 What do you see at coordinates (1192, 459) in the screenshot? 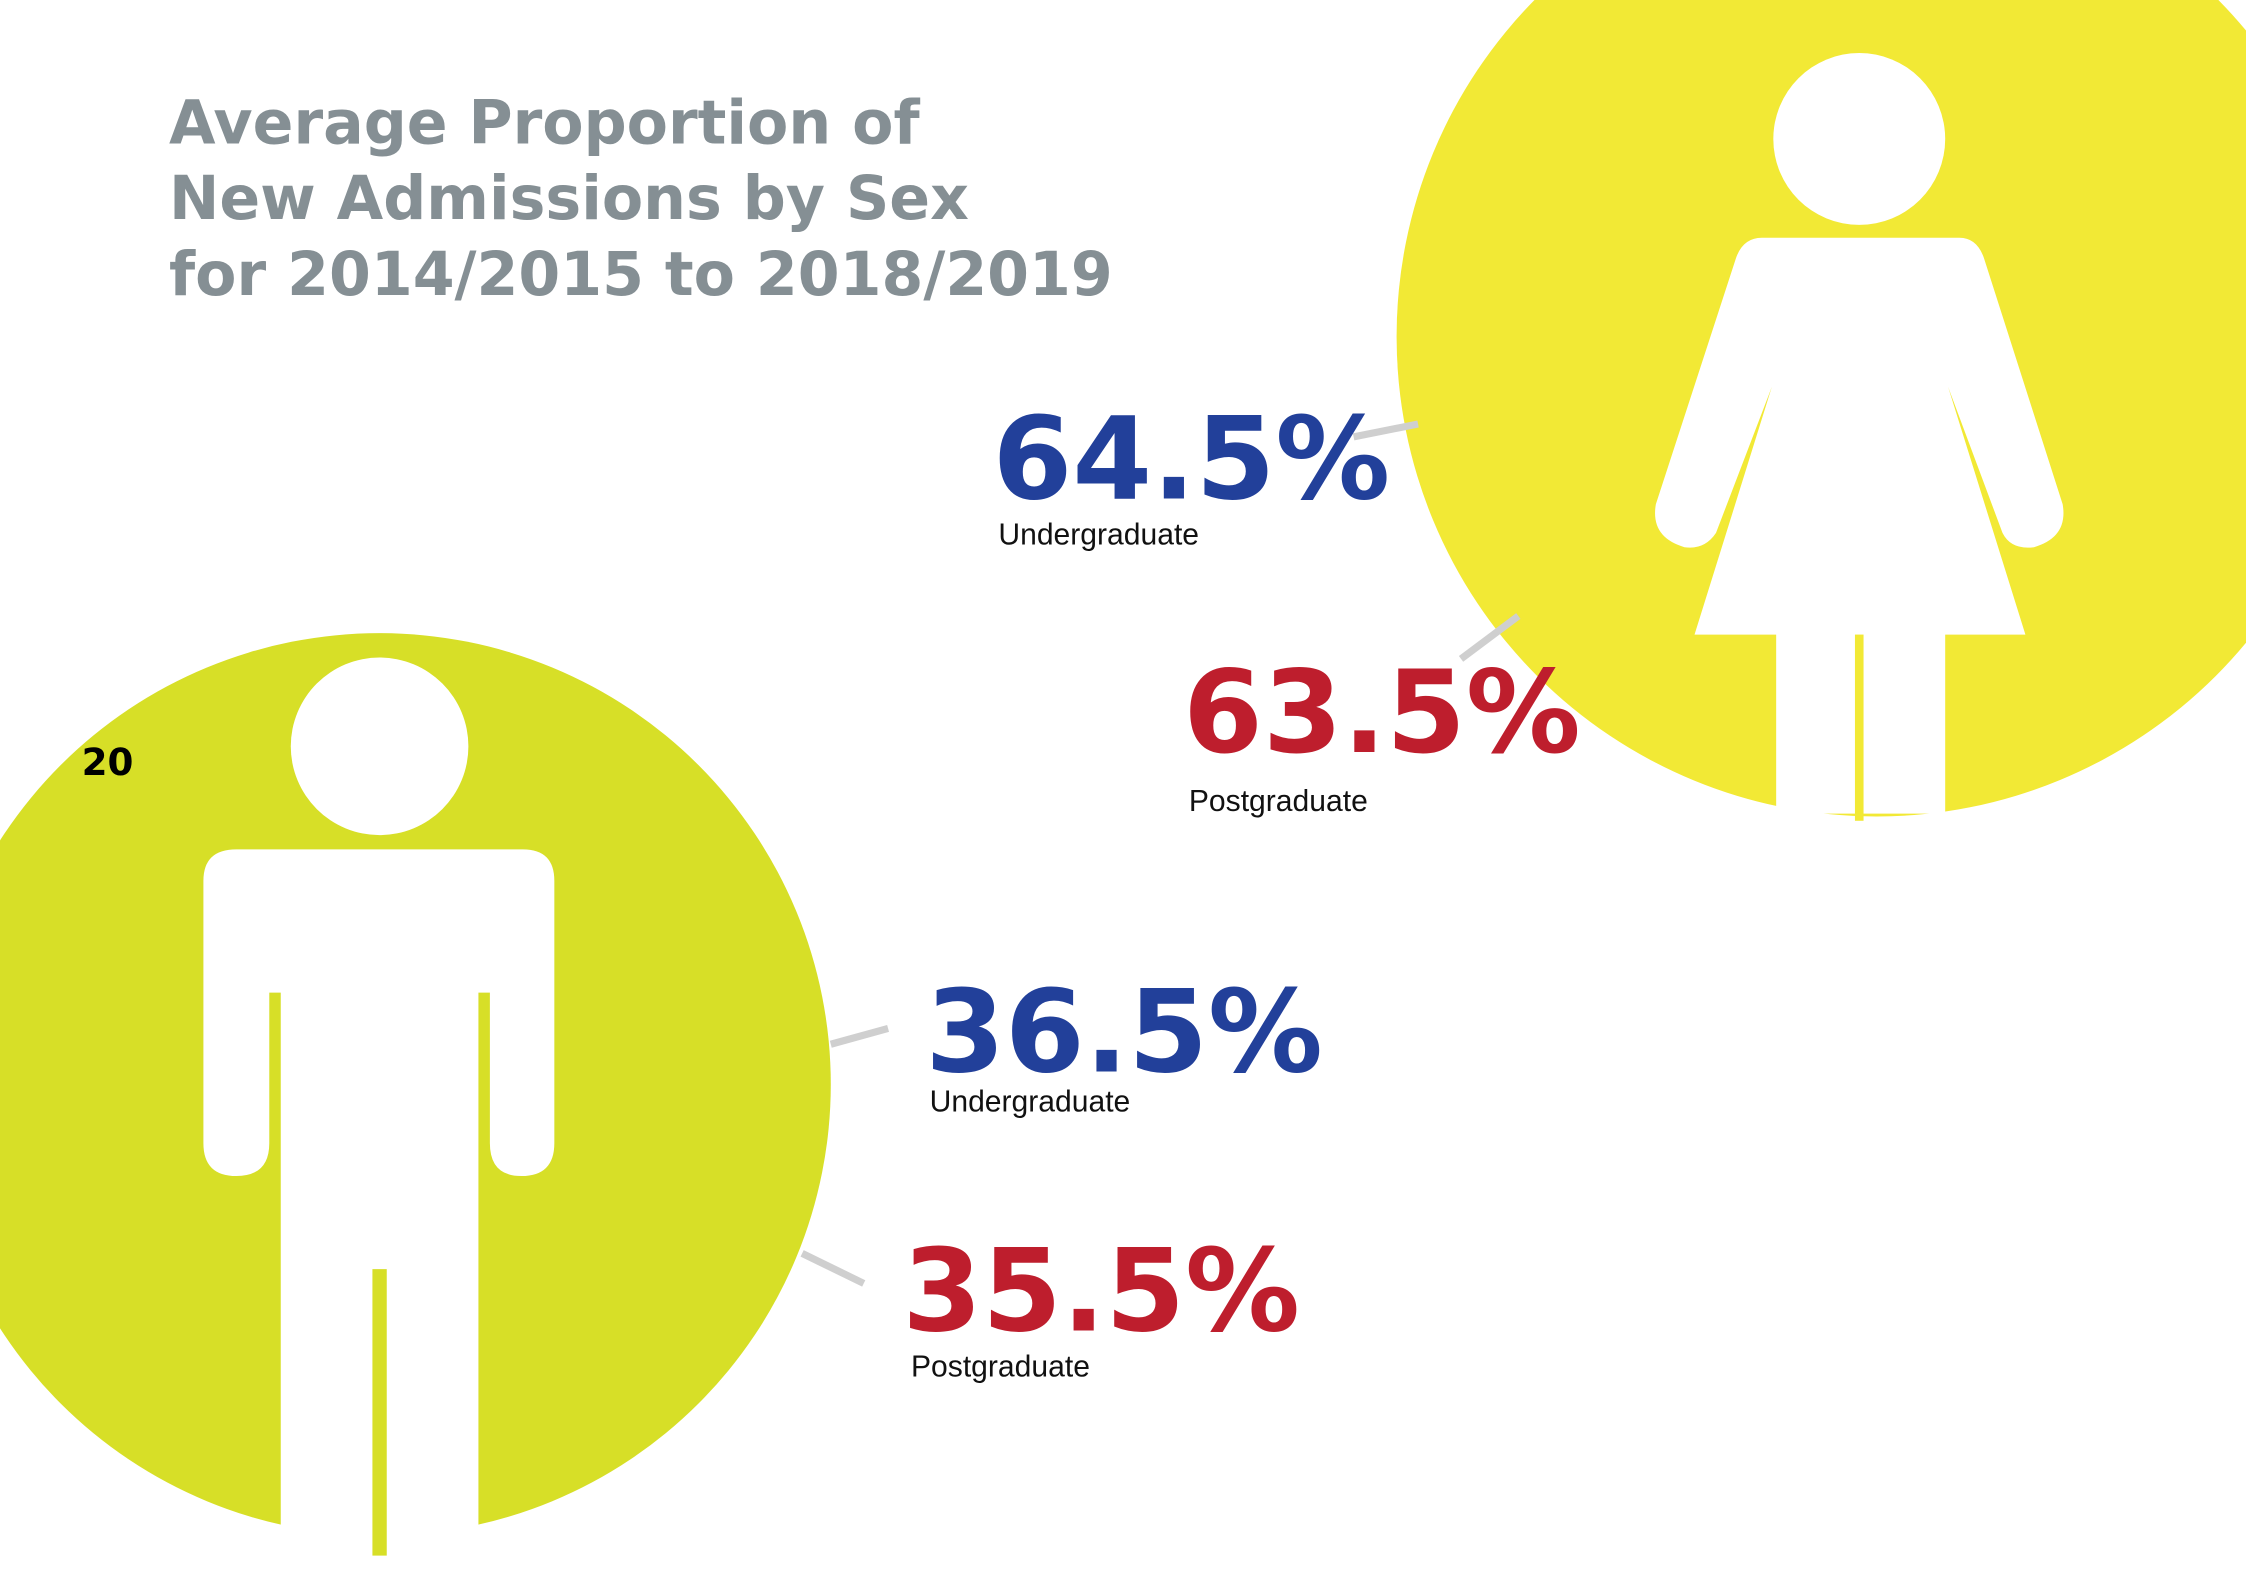
I see `female-undergraduate-value: 64.5%` at bounding box center [1192, 459].